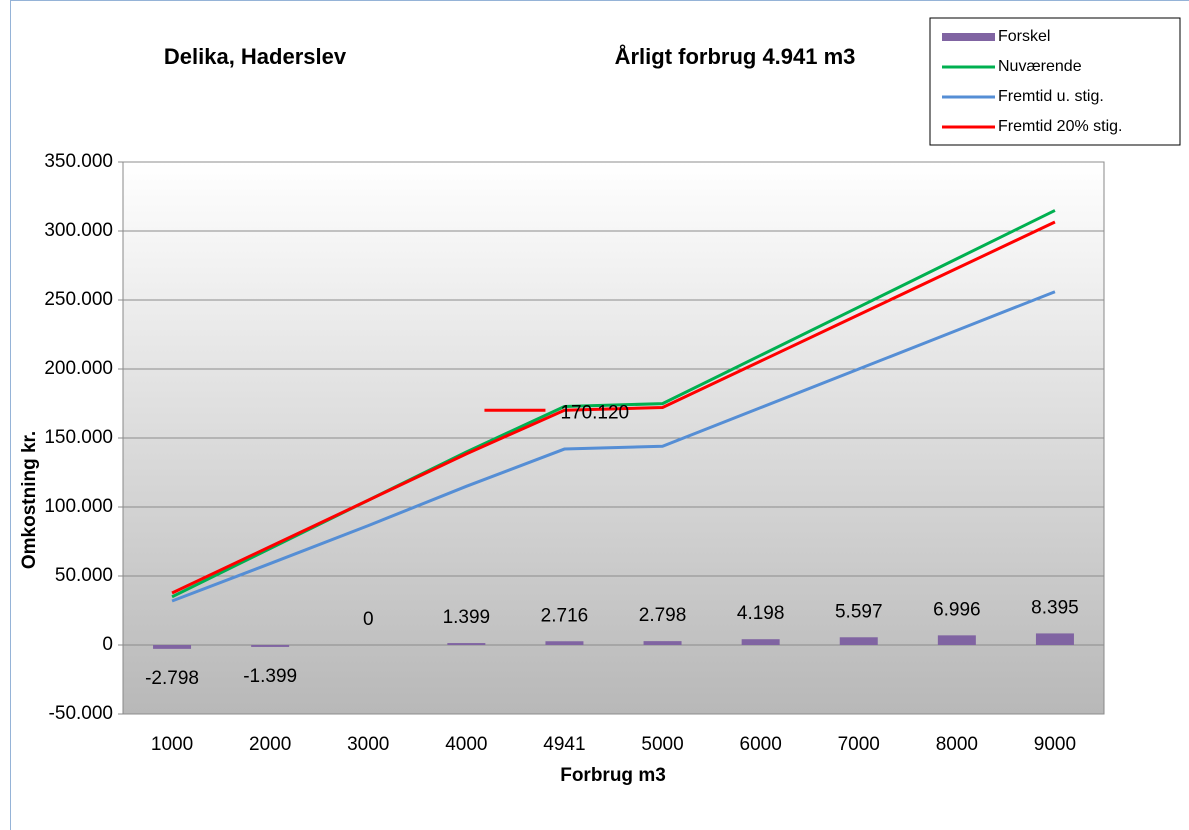 The height and width of the screenshot is (830, 1189). What do you see at coordinates (1060, 126) in the screenshot?
I see `legend-label: Fremtid 20% stig.` at bounding box center [1060, 126].